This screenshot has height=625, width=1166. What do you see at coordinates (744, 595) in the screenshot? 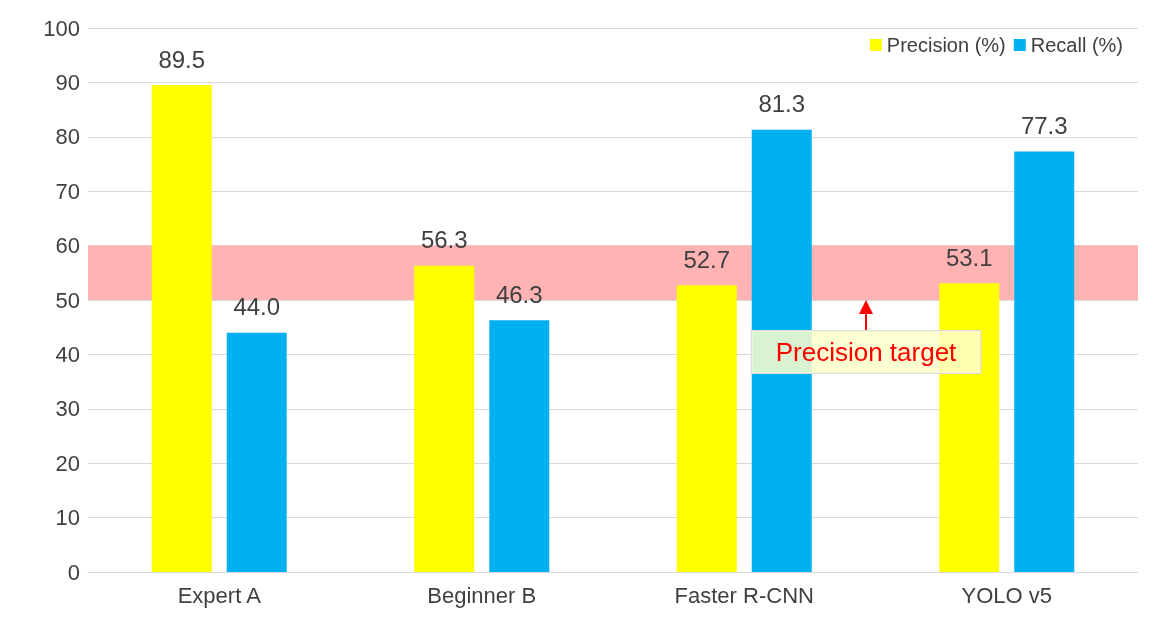
I see `x-tick-label: Faster R-CNN` at bounding box center [744, 595].